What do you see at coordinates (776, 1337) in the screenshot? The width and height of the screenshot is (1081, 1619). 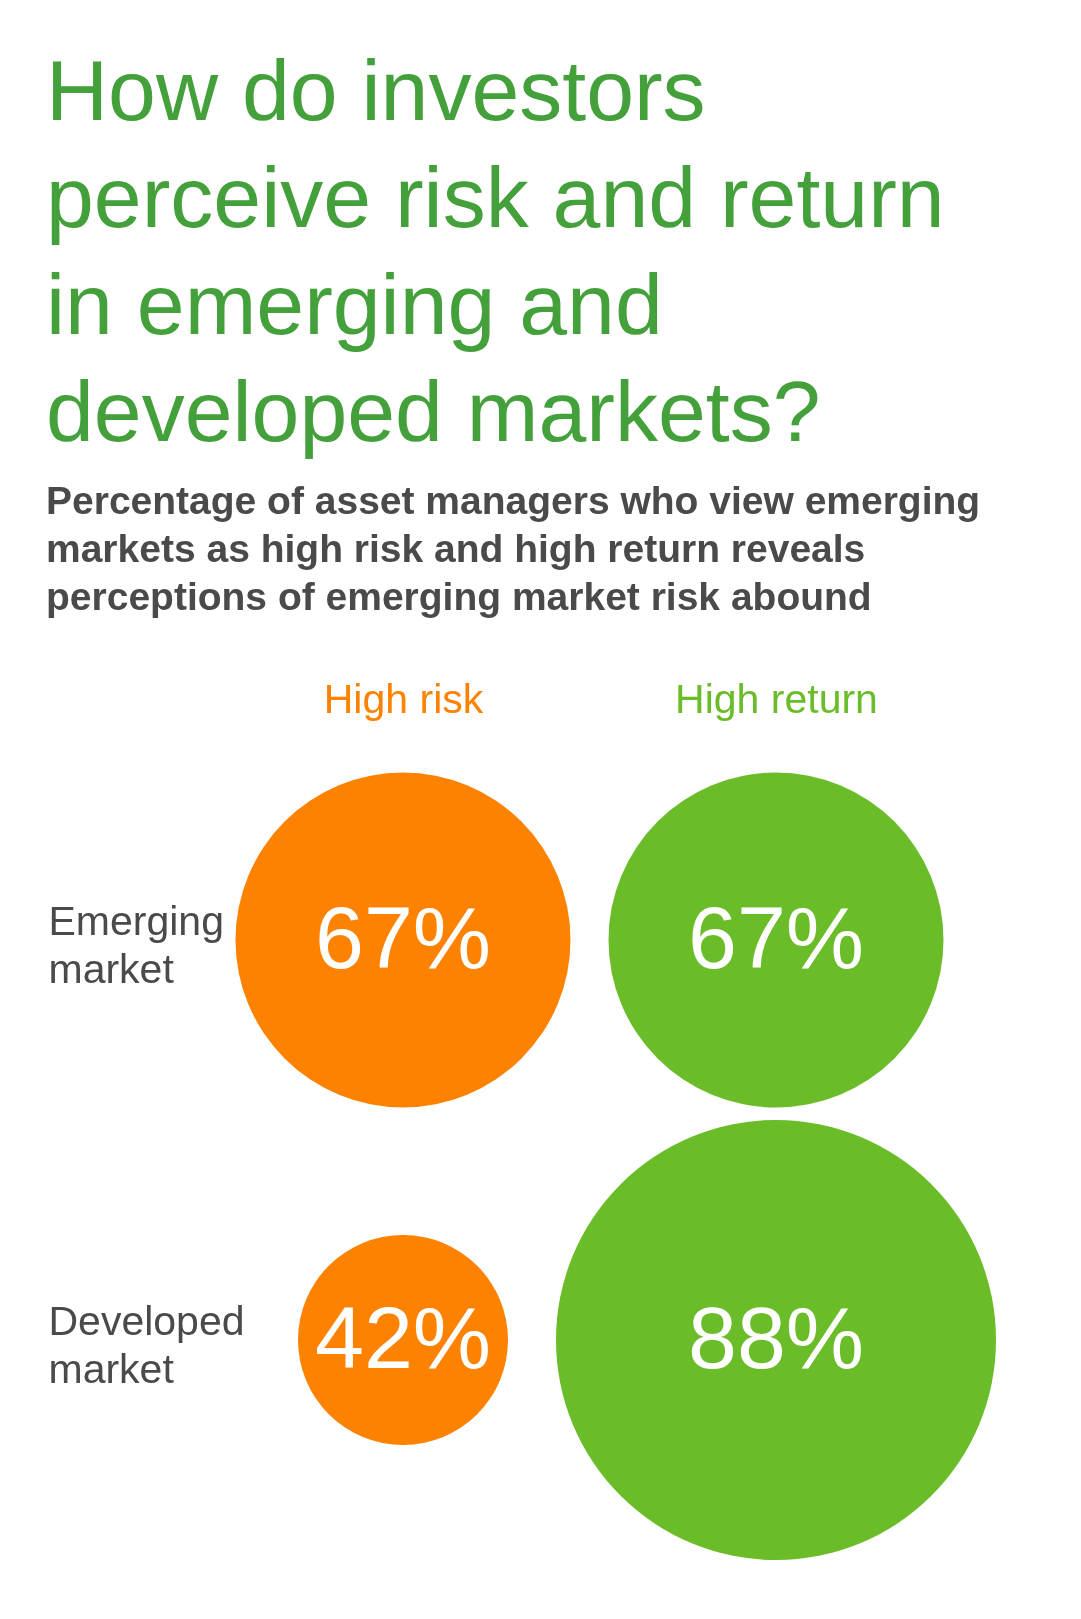 I see `data-label: 88%` at bounding box center [776, 1337].